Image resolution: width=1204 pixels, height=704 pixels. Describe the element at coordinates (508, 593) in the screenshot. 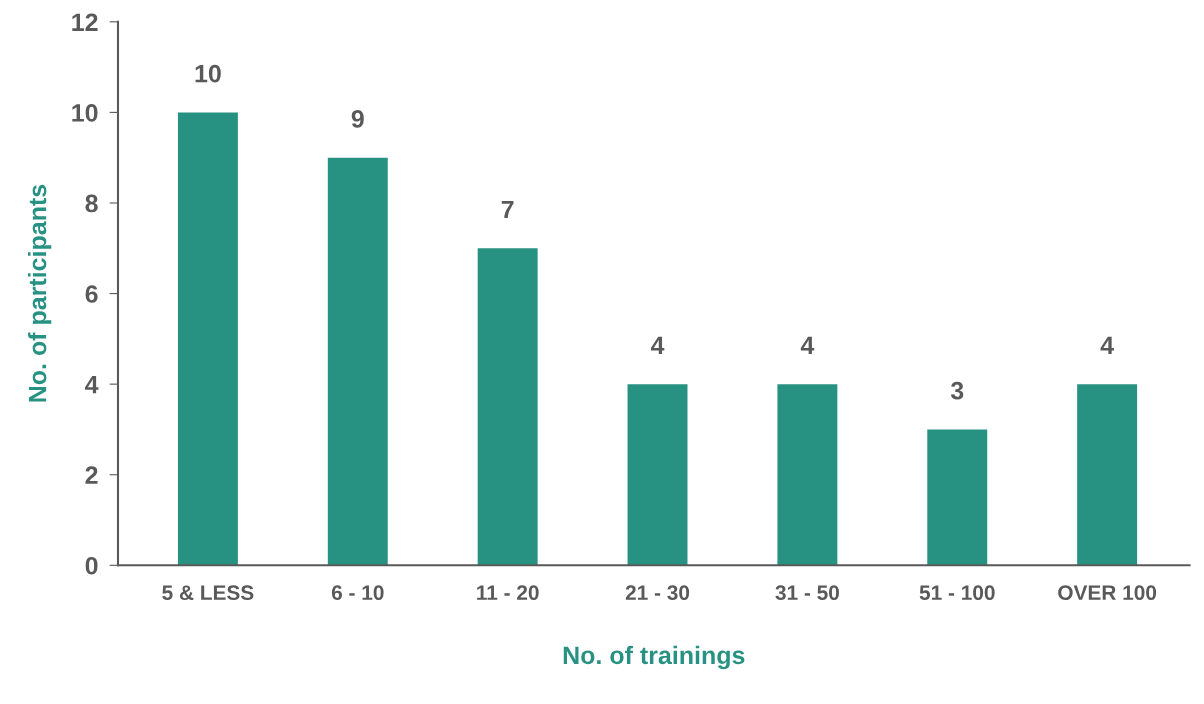

I see `x-tick-label: 11 - 20` at that location.